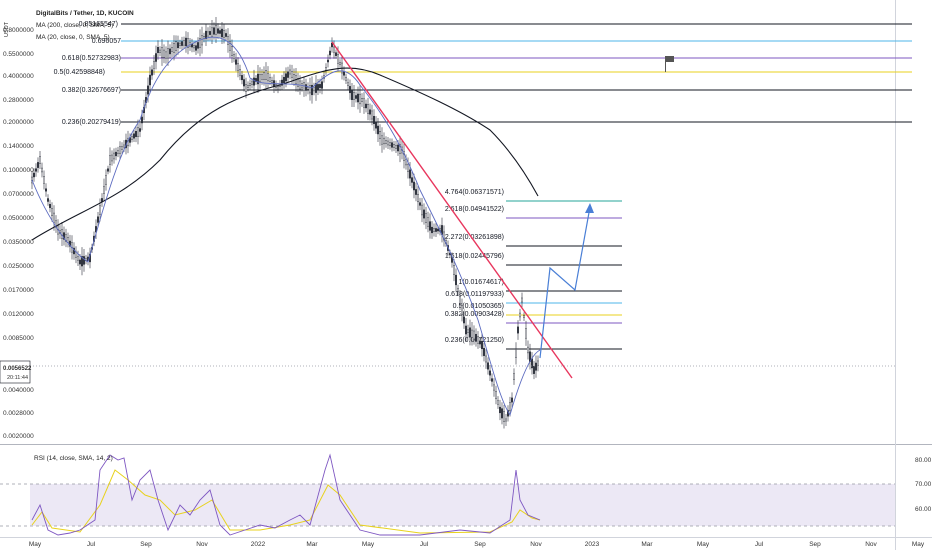  I want to click on fib-ext-label: 0.618(0.01197933), so click(474, 294).